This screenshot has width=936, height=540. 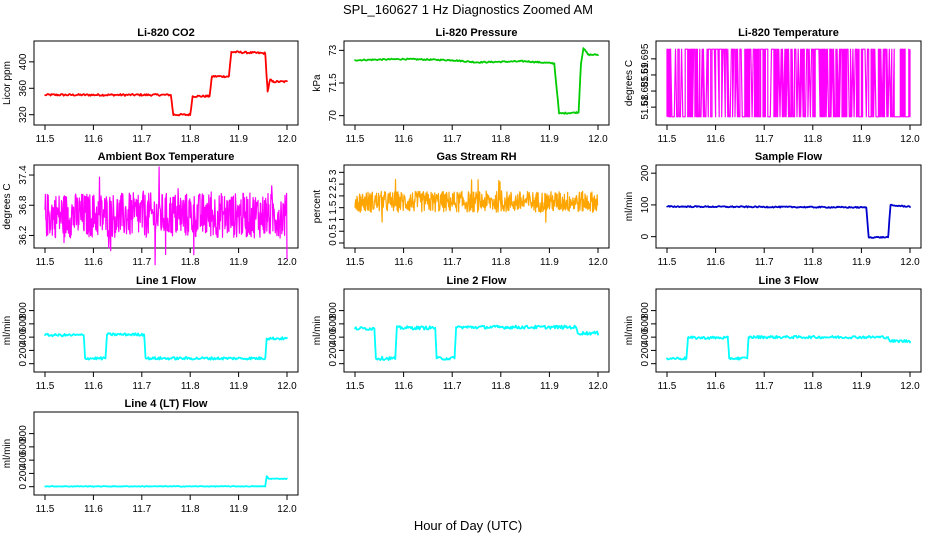 What do you see at coordinates (477, 33) in the screenshot?
I see `panel-title: Li-820 Pressure` at bounding box center [477, 33].